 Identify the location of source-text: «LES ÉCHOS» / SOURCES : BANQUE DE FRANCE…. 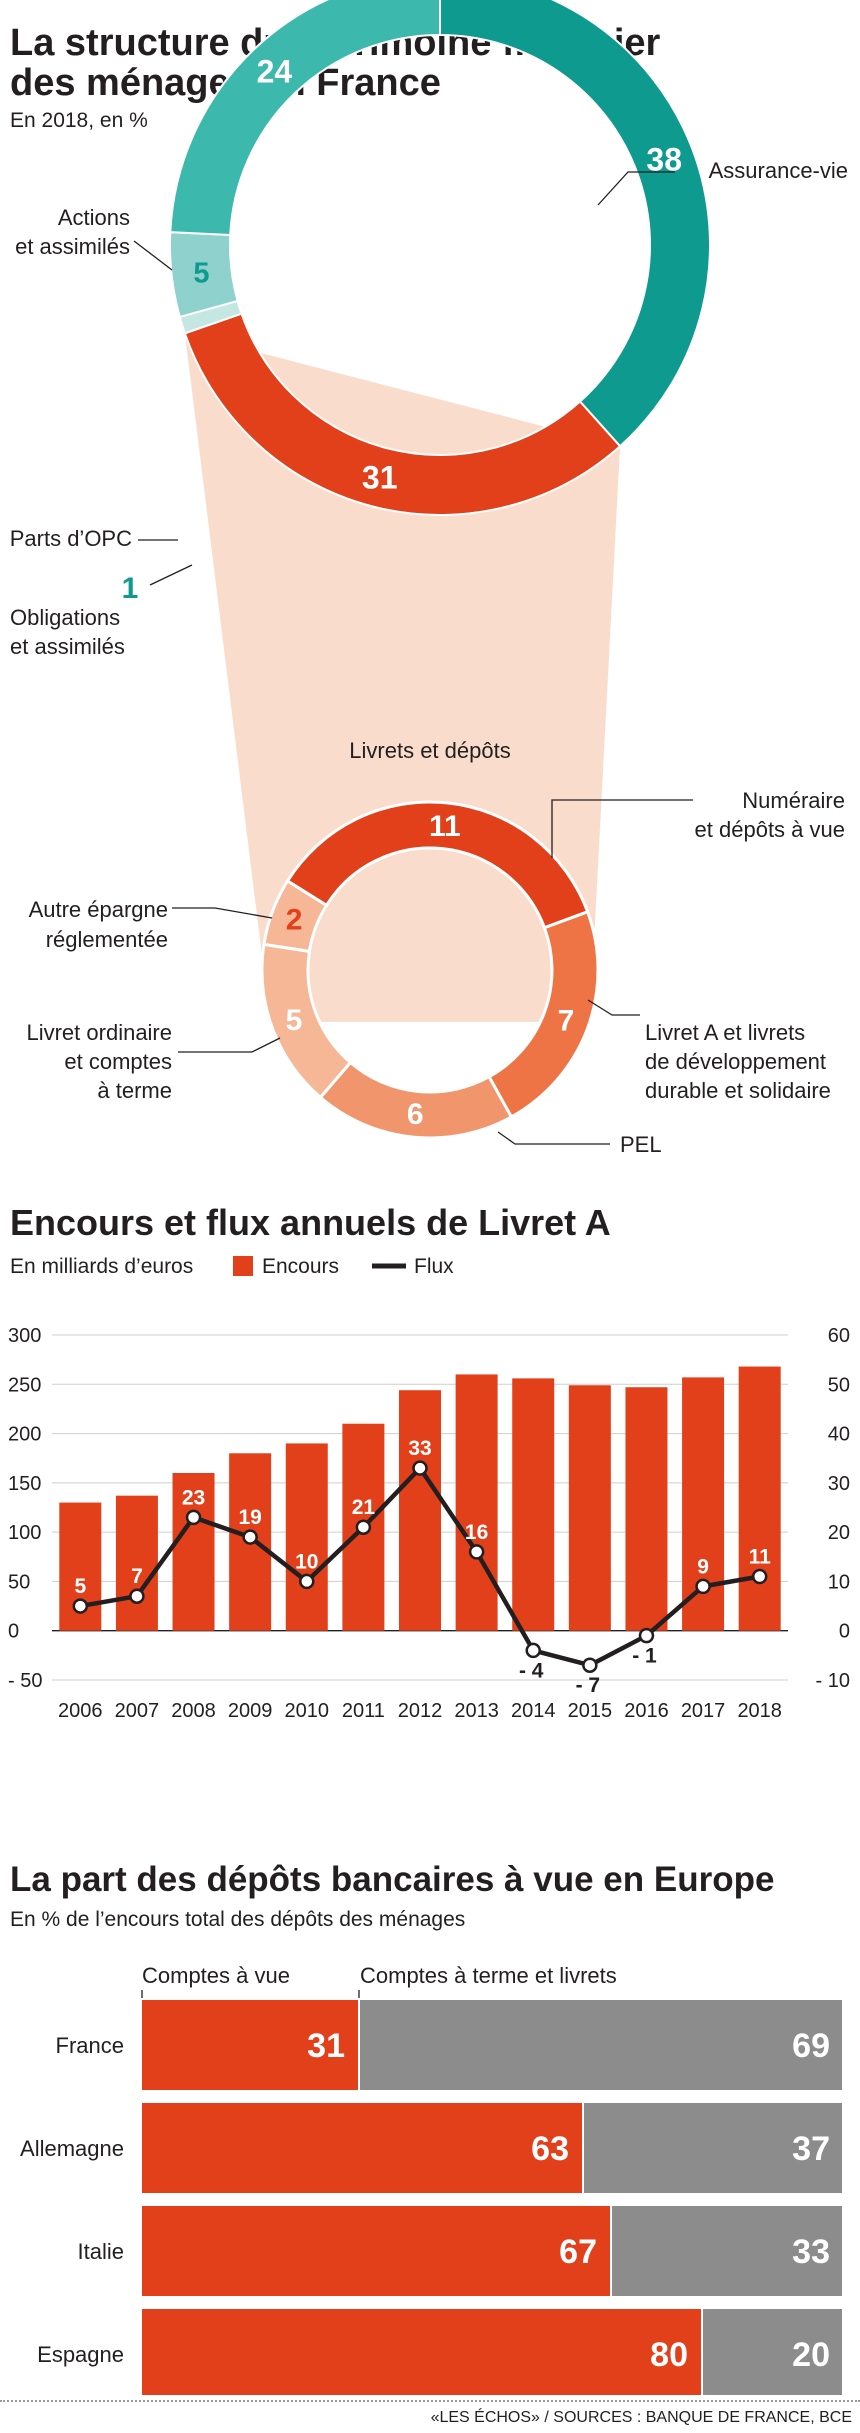
(641, 2417).